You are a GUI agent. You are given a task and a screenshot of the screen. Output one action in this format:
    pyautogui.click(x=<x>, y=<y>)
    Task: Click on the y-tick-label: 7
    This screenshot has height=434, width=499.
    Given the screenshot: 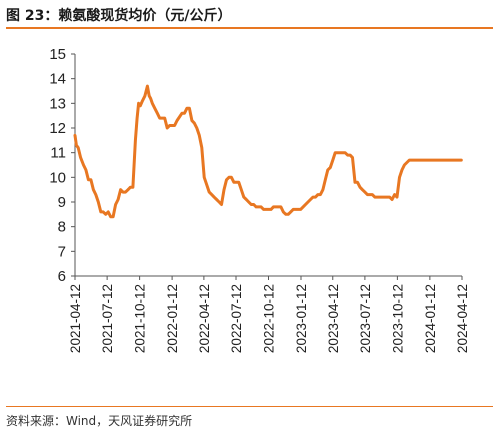 What is the action you would take?
    pyautogui.click(x=62, y=251)
    